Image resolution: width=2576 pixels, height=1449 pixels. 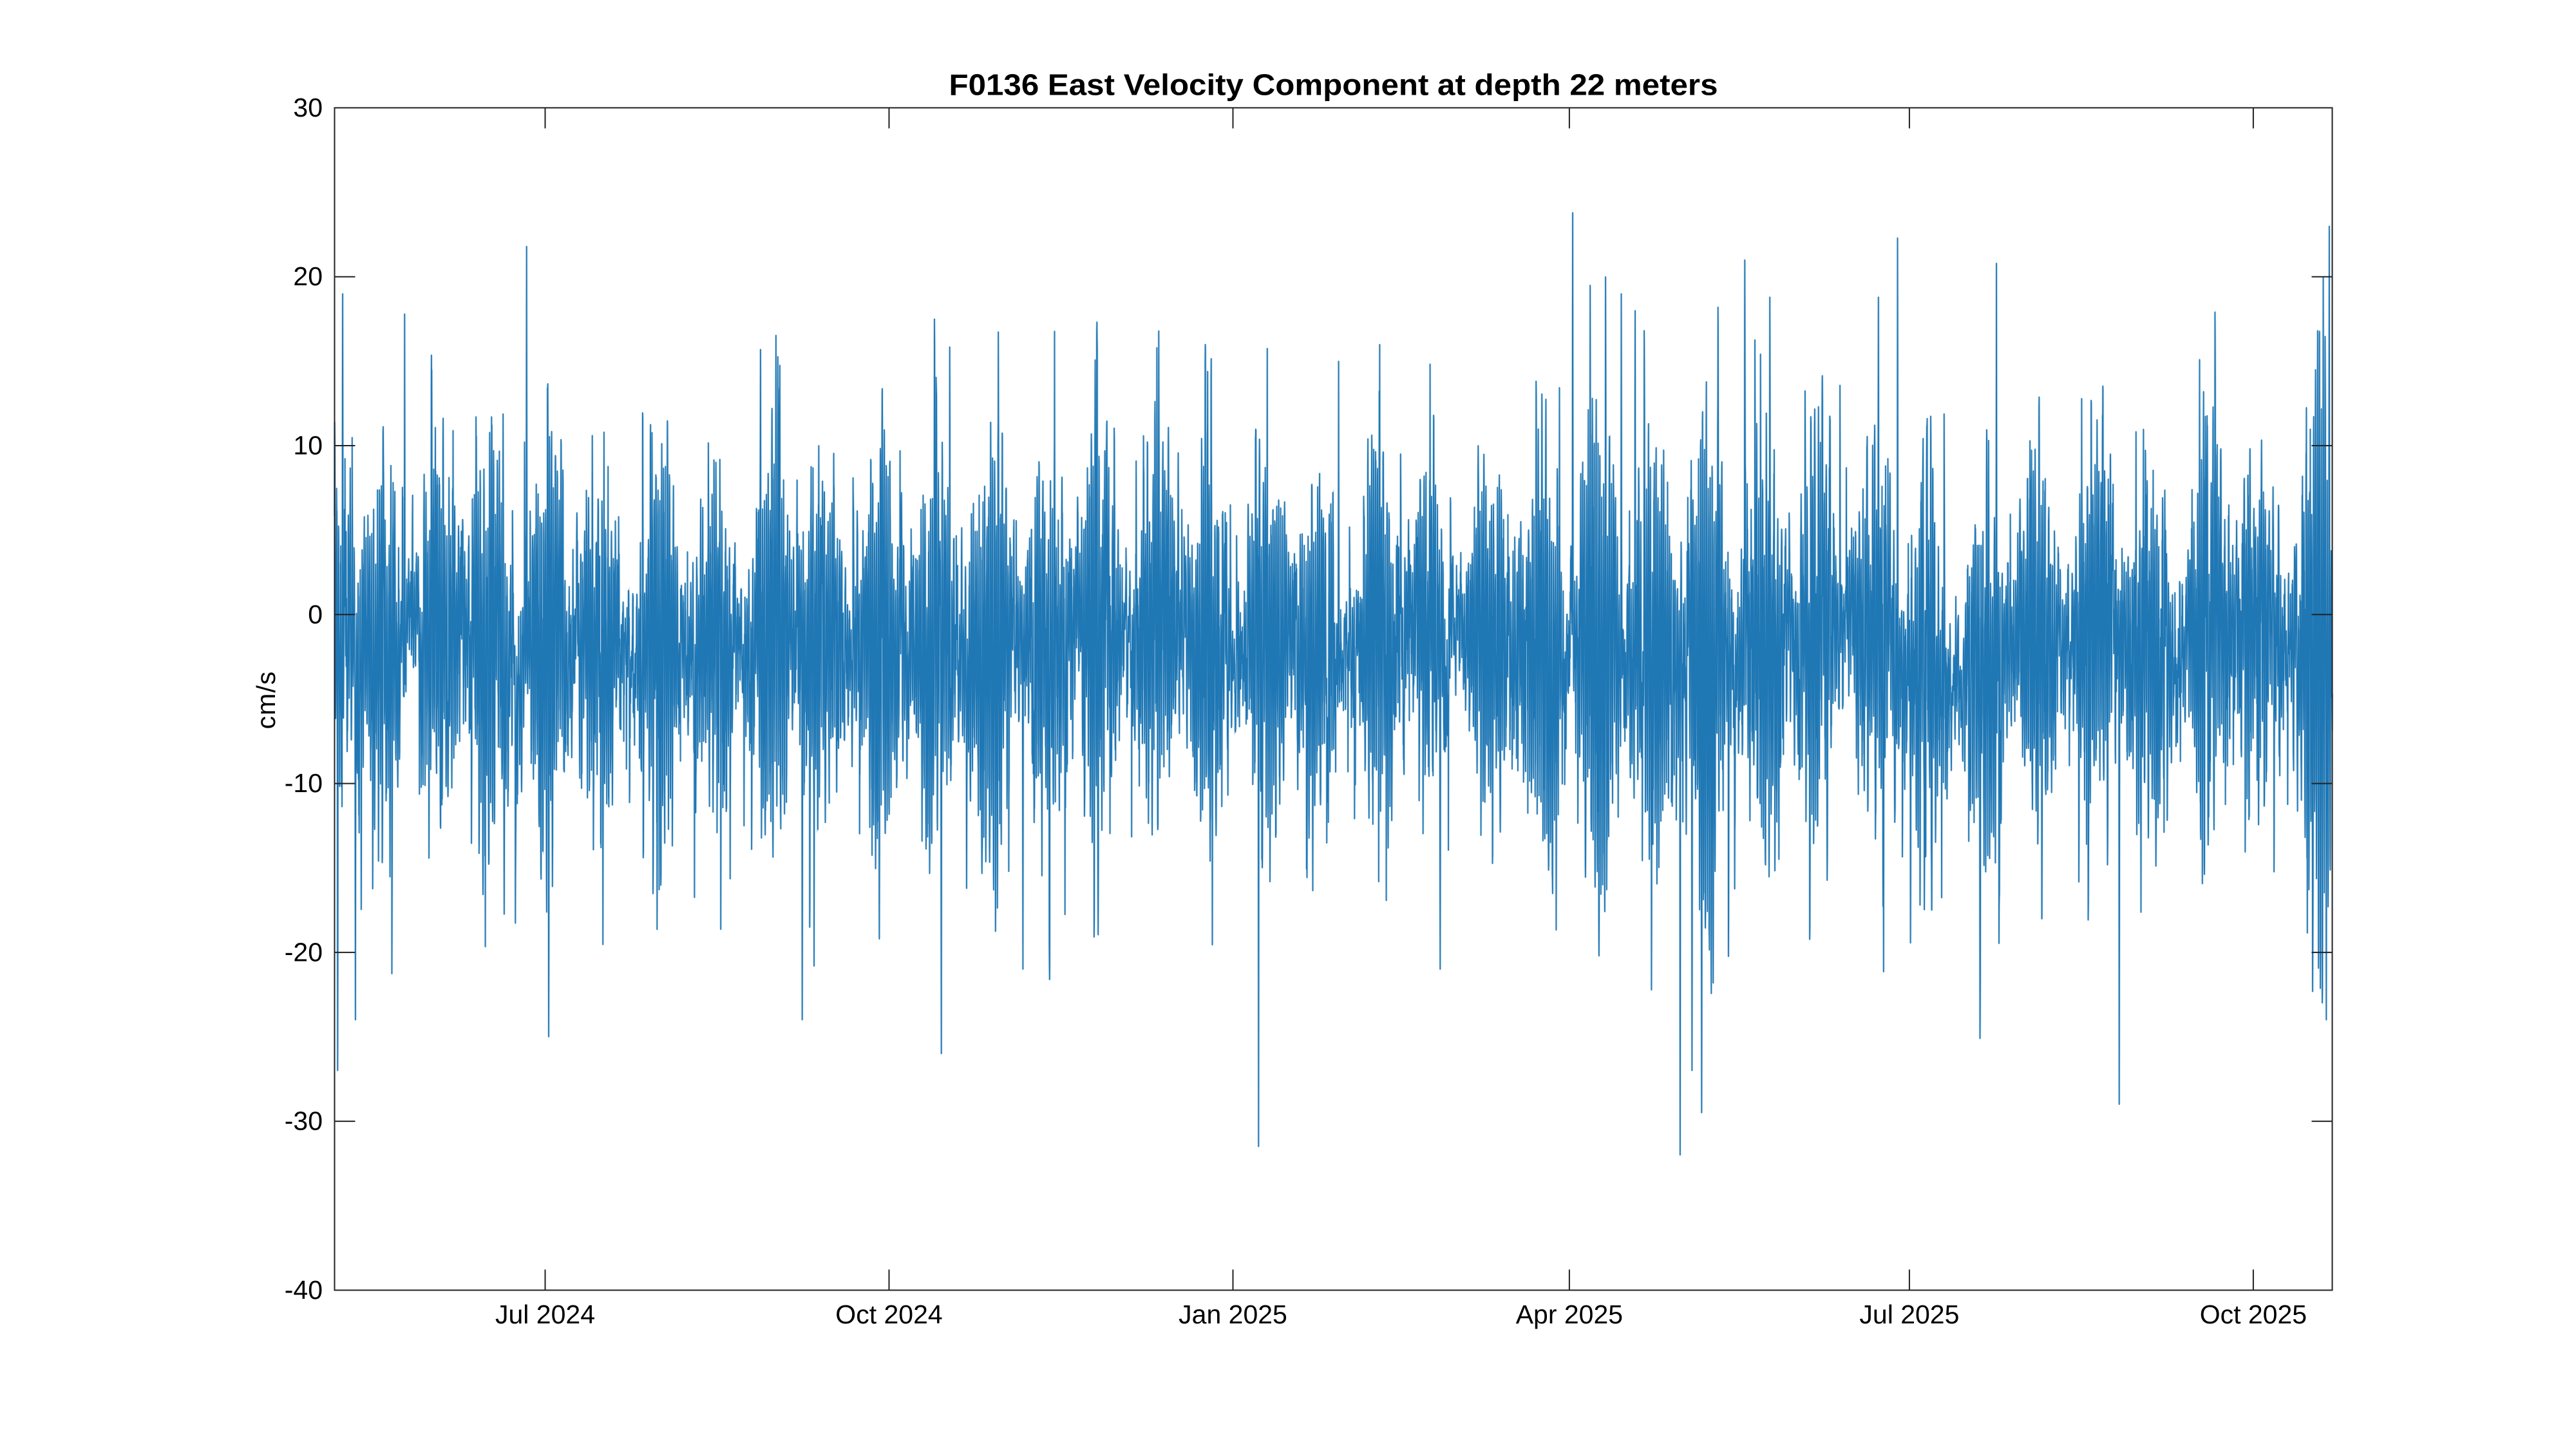 What do you see at coordinates (1570, 1315) in the screenshot?
I see `svg-text: Apr 2025` at bounding box center [1570, 1315].